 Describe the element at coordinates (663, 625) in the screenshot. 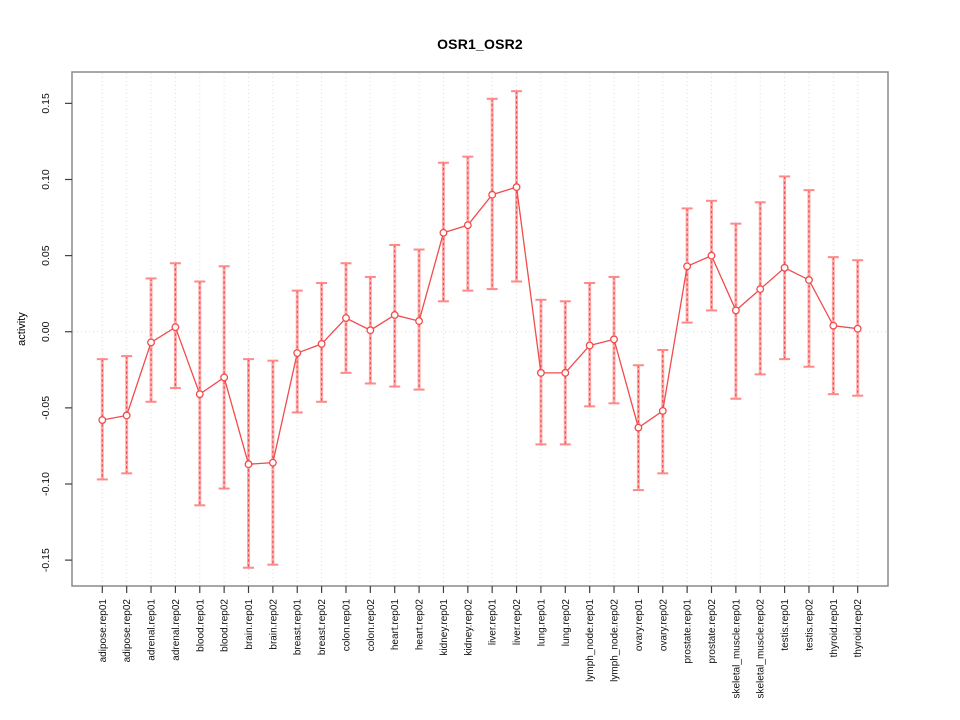

I see `x-tick-label: ovary.rep02` at that location.